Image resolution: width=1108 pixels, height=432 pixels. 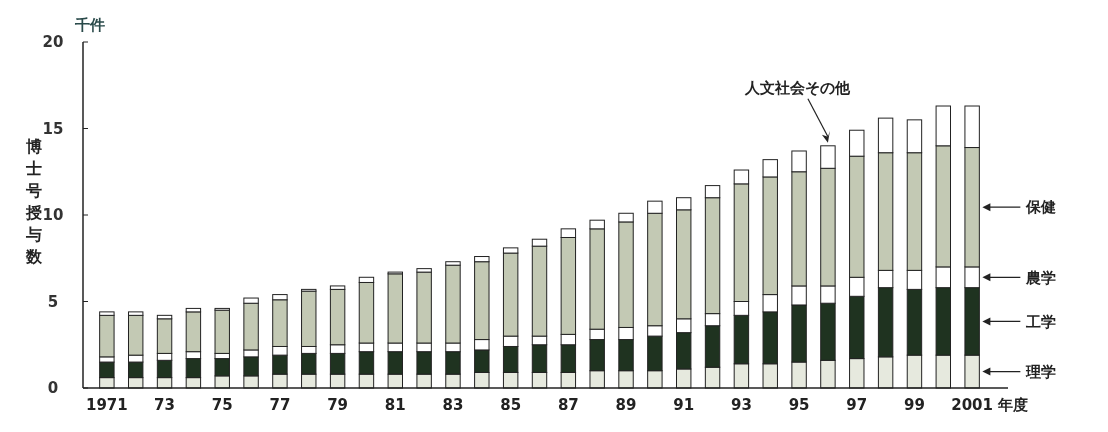 What do you see at coordinates (89, 25) in the screenshot?
I see `text: 千件` at bounding box center [89, 25].